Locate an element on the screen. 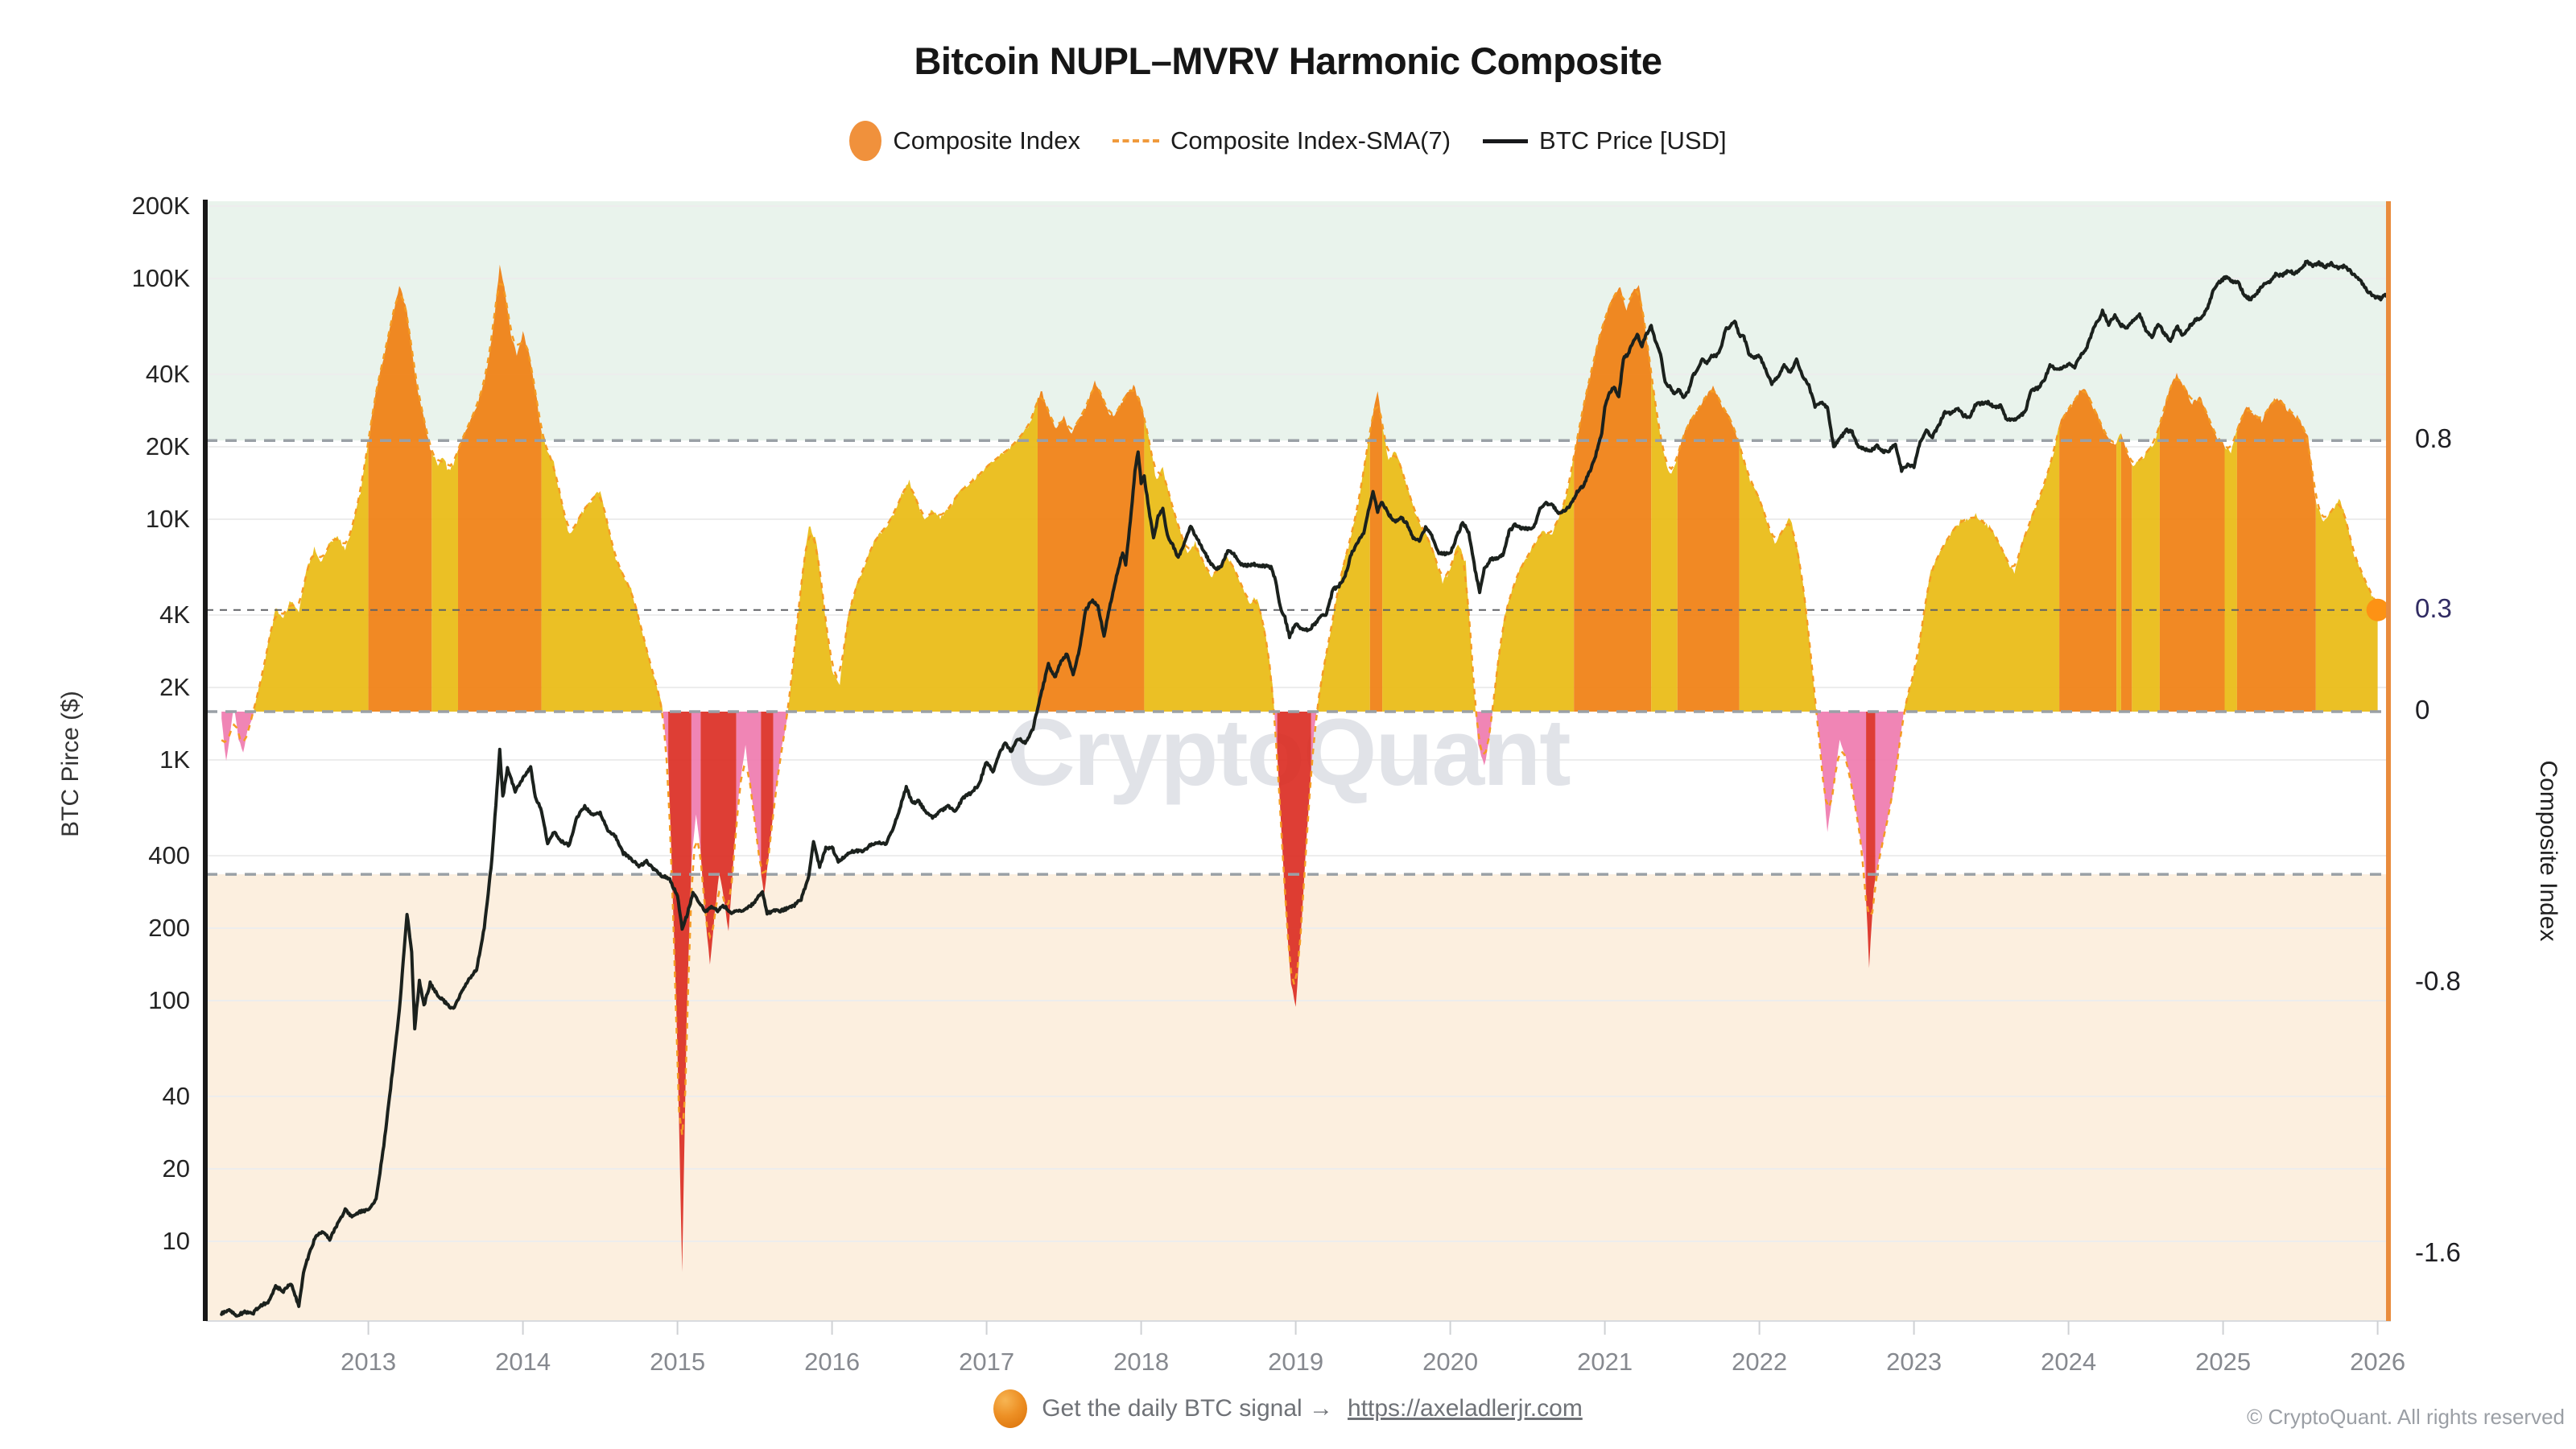 Image resolution: width=2576 pixels, height=1449 pixels. year-label: 2022 is located at coordinates (1760, 1362).